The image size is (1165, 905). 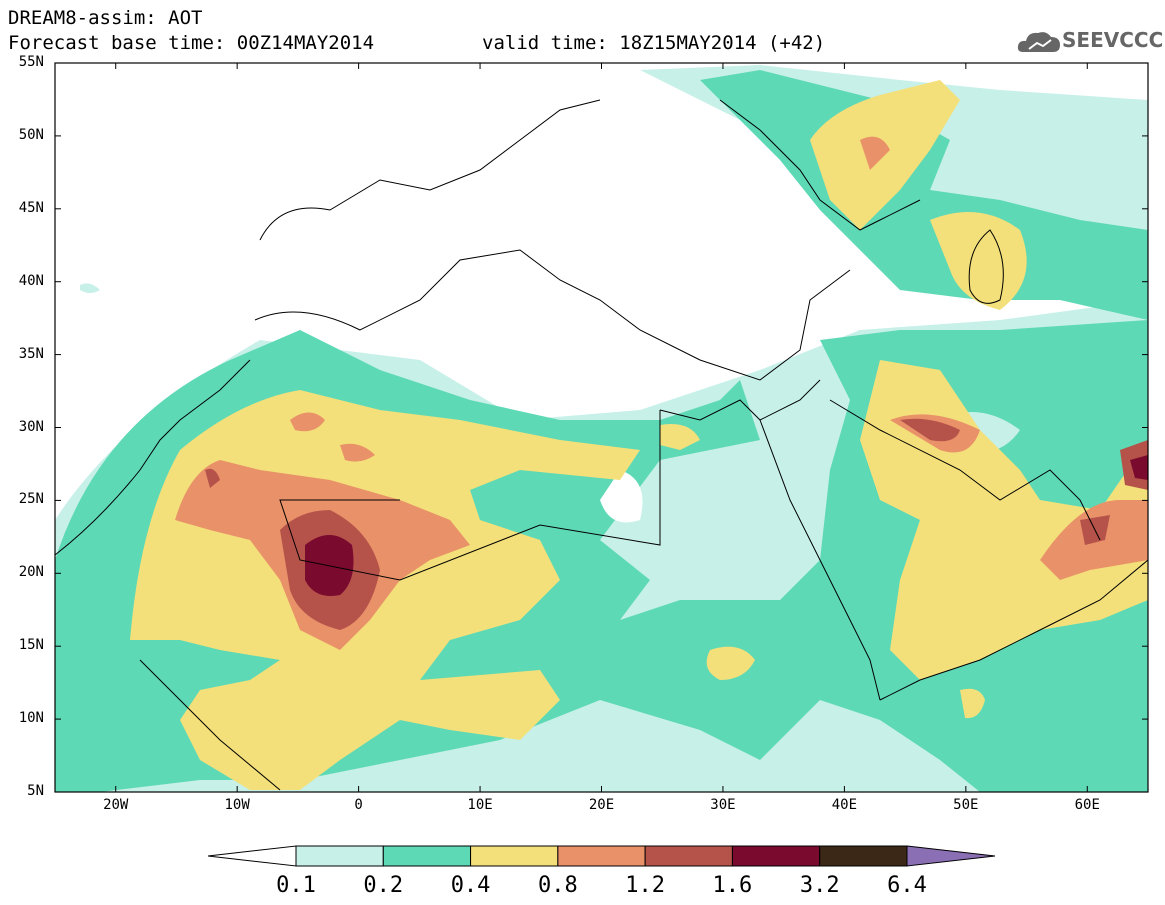 I want to click on map-title: DREAM8-assim: AOT, so click(x=105, y=18).